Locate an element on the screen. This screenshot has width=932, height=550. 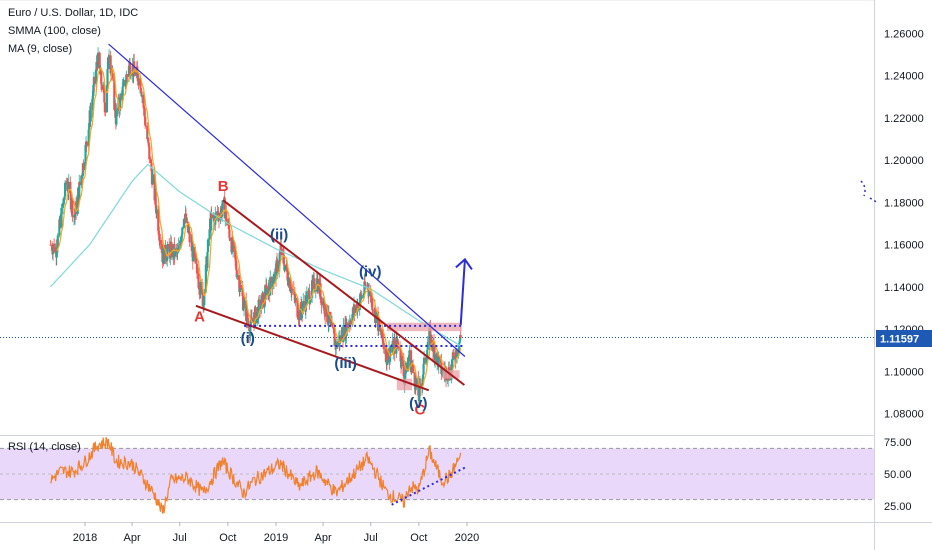
rsi-tick-label: 75.00 is located at coordinates (898, 443).